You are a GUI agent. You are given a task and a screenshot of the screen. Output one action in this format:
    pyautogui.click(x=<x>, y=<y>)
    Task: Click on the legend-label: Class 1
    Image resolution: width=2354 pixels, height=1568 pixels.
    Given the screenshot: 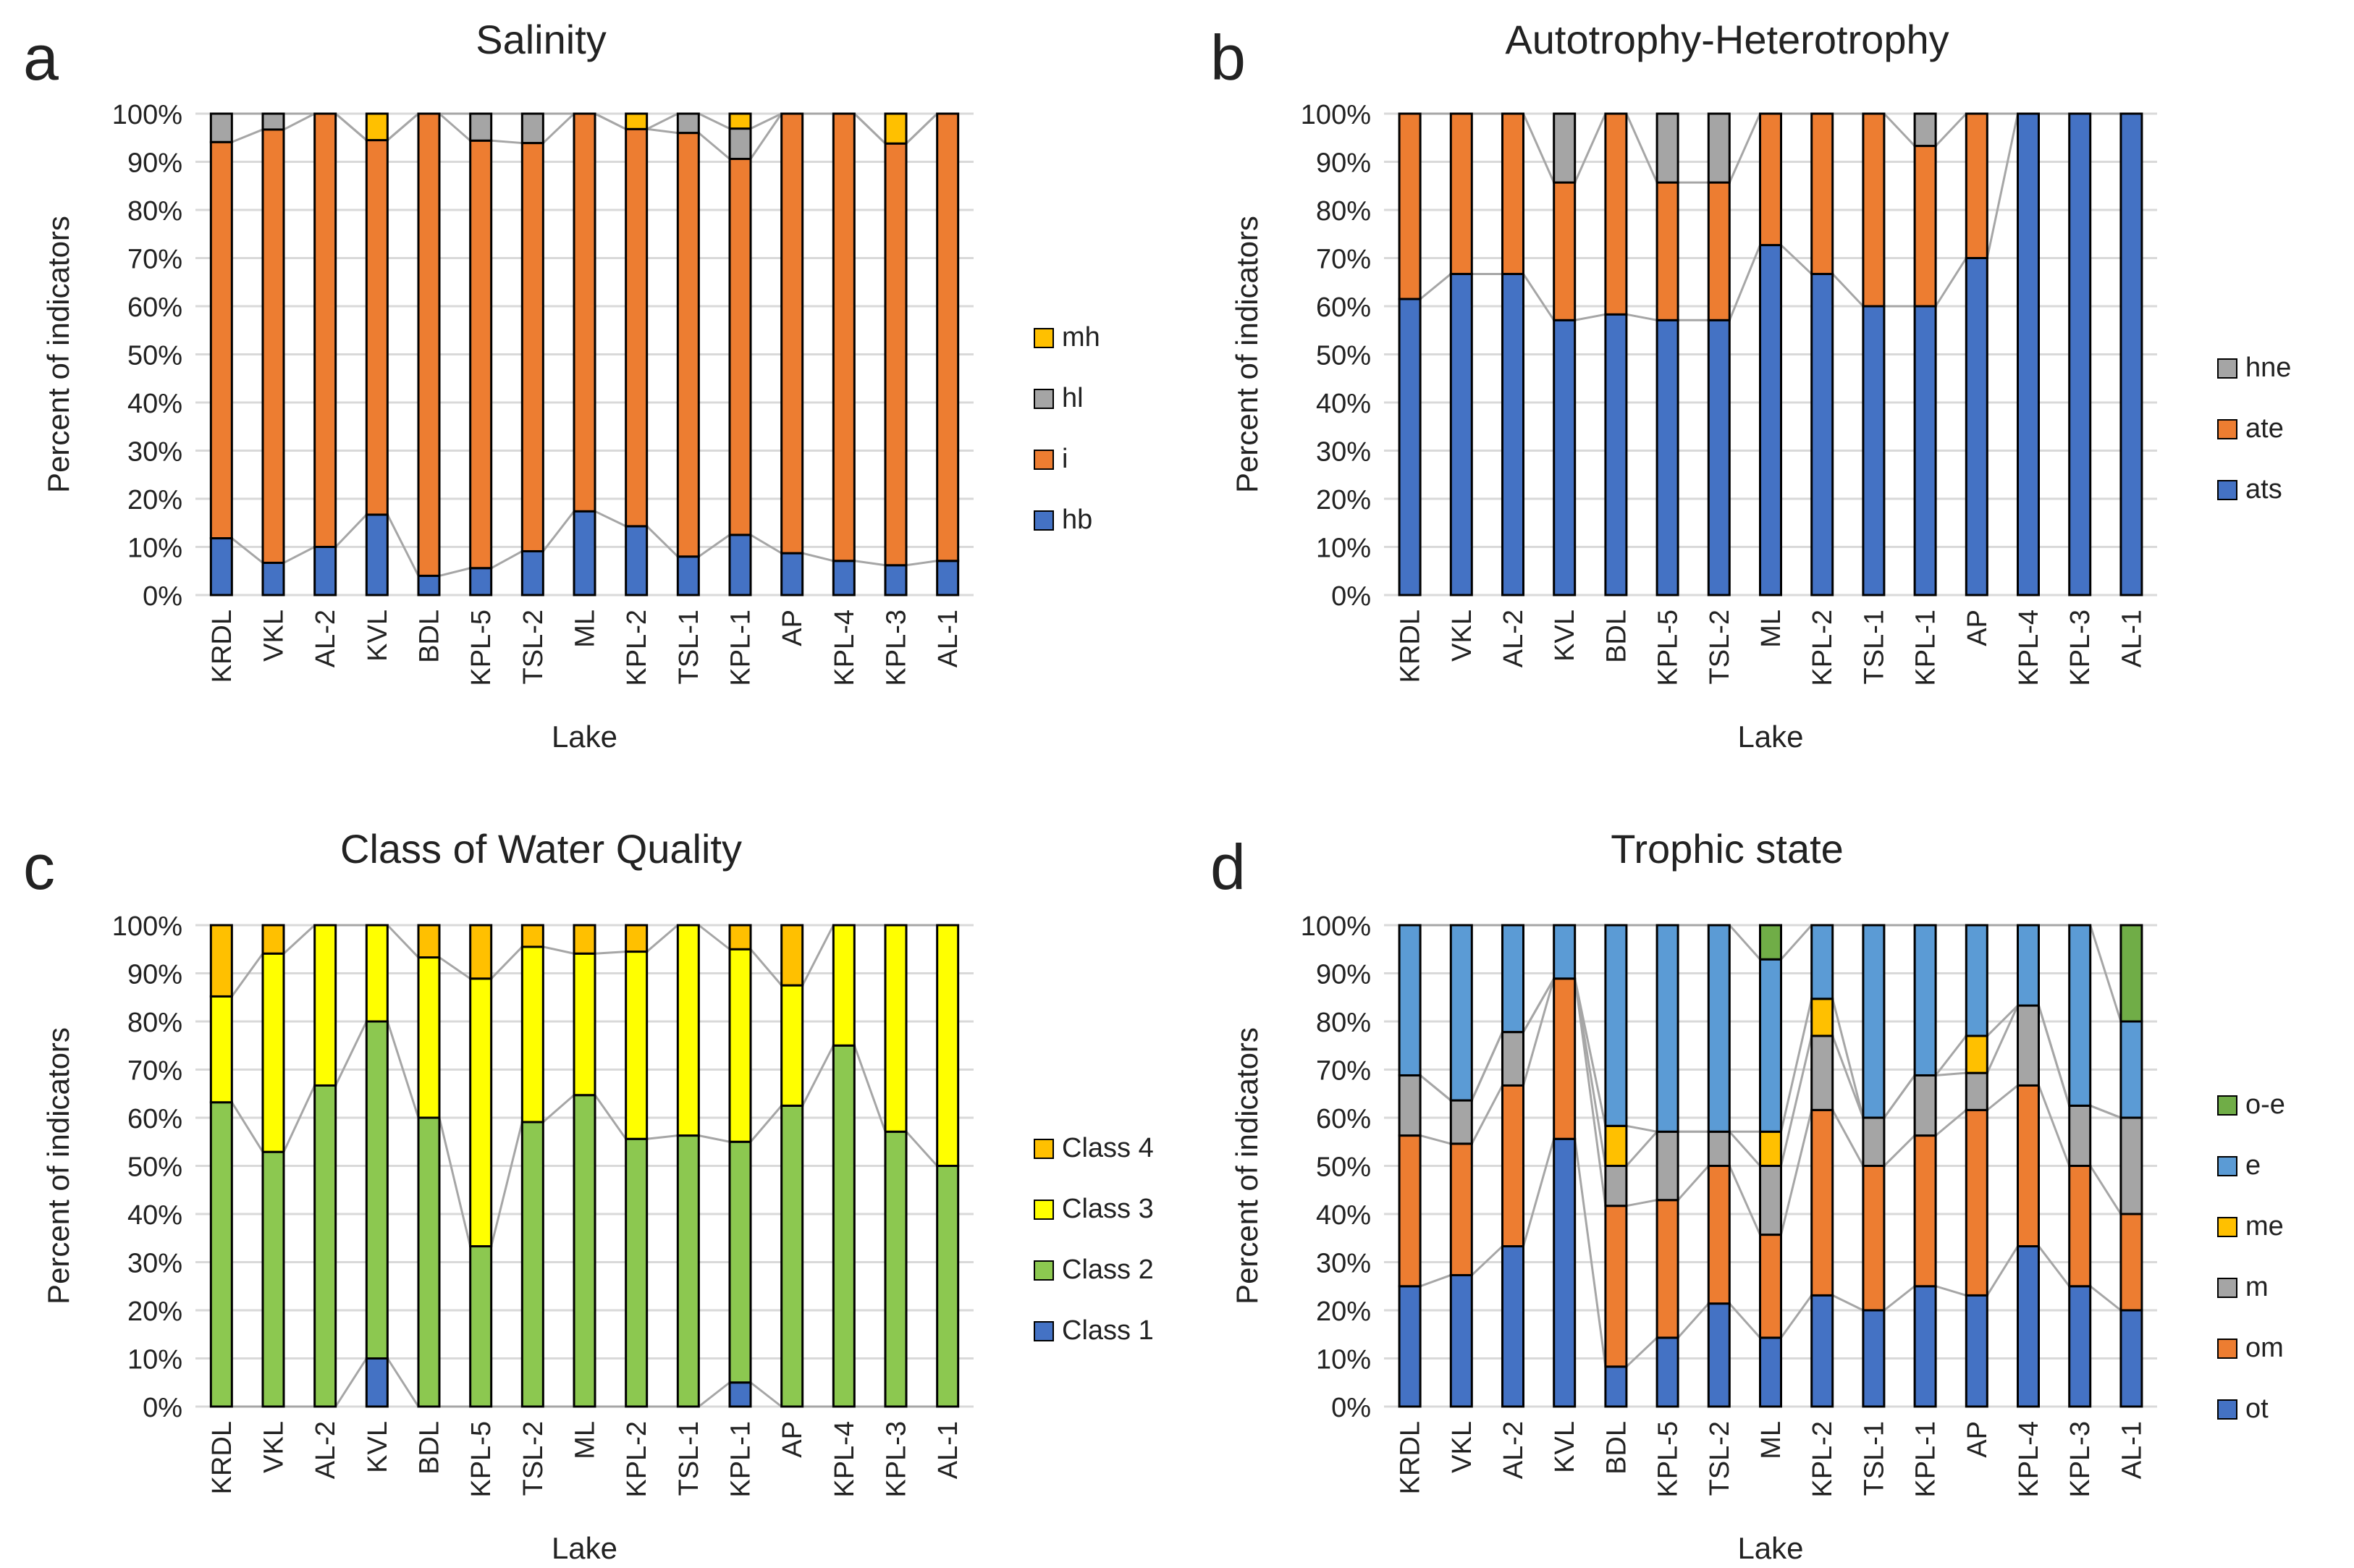 What is the action you would take?
    pyautogui.click(x=1108, y=1330)
    